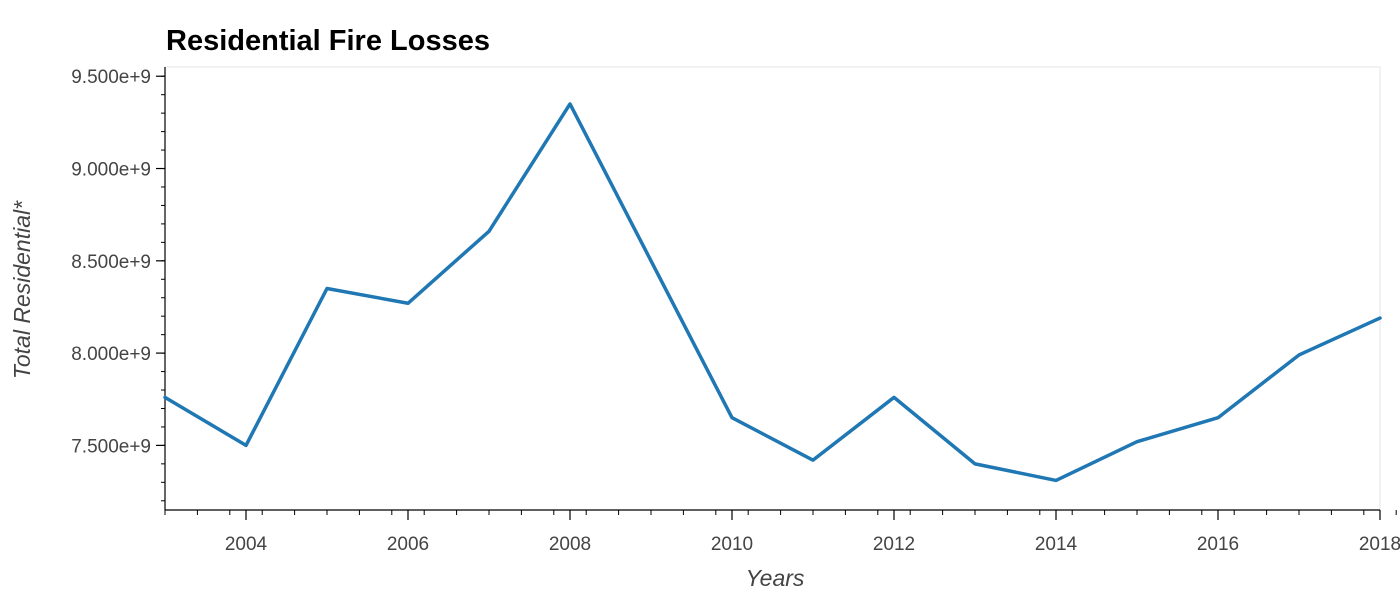 The image size is (1400, 600). I want to click on x-axis-label: Years, so click(775, 578).